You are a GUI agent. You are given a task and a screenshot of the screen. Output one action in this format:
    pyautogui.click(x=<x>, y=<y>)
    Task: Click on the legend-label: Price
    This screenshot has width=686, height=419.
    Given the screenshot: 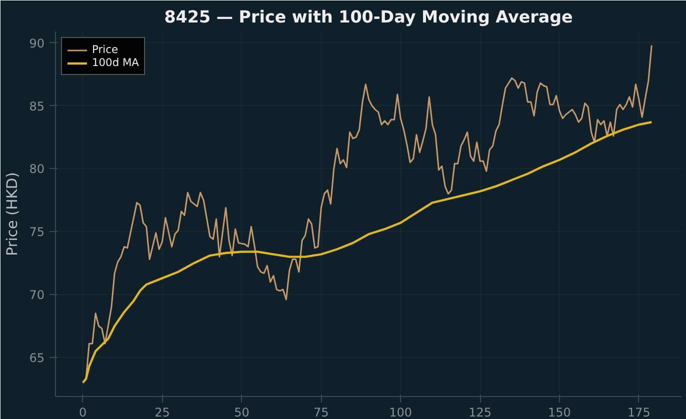 What is the action you would take?
    pyautogui.click(x=105, y=49)
    